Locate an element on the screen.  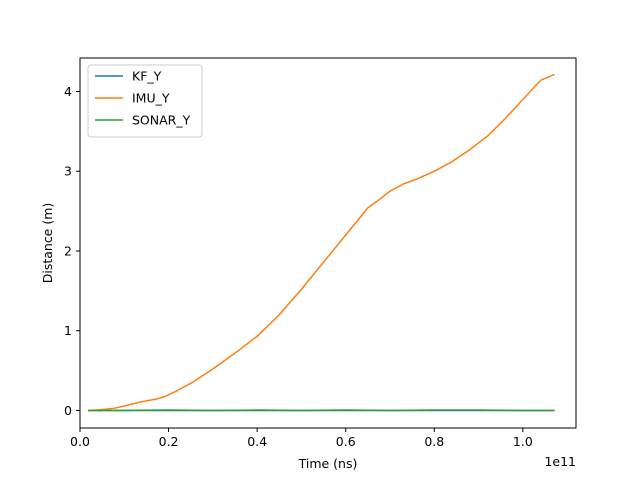
y-tick-label: 2 is located at coordinates (68, 250).